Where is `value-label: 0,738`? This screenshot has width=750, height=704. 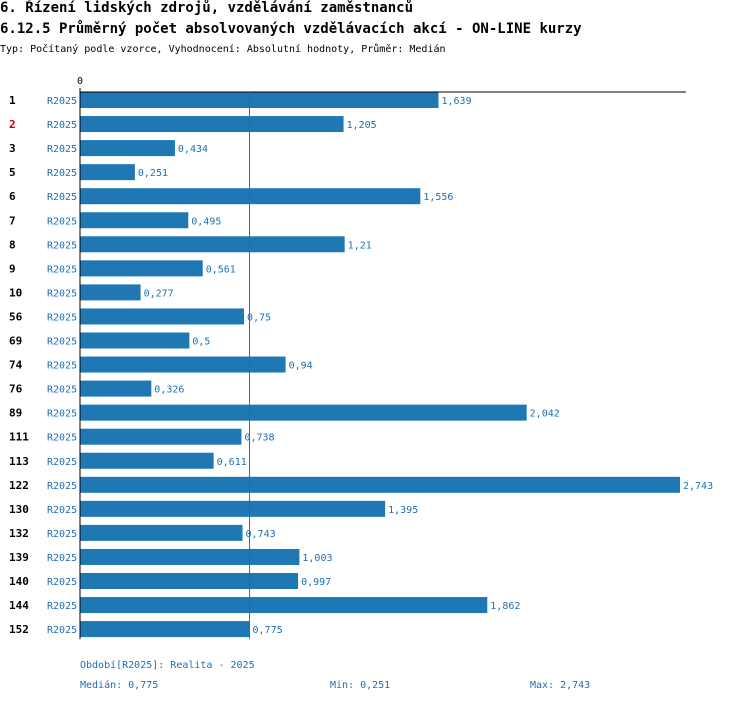 value-label: 0,738 is located at coordinates (259, 438).